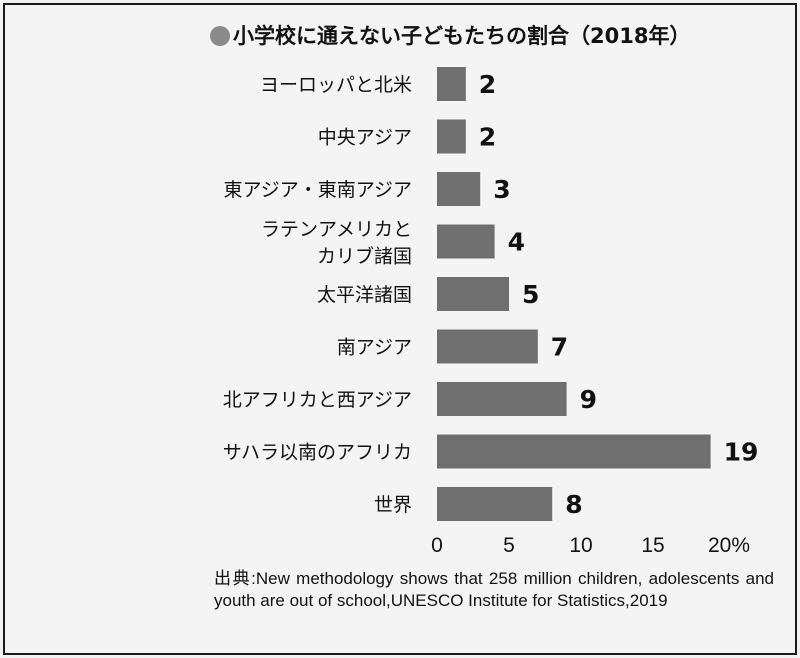 Image resolution: width=800 pixels, height=658 pixels. I want to click on chart-title: 小学校に通えない子どもたちの割合（2018年）, so click(450, 35).